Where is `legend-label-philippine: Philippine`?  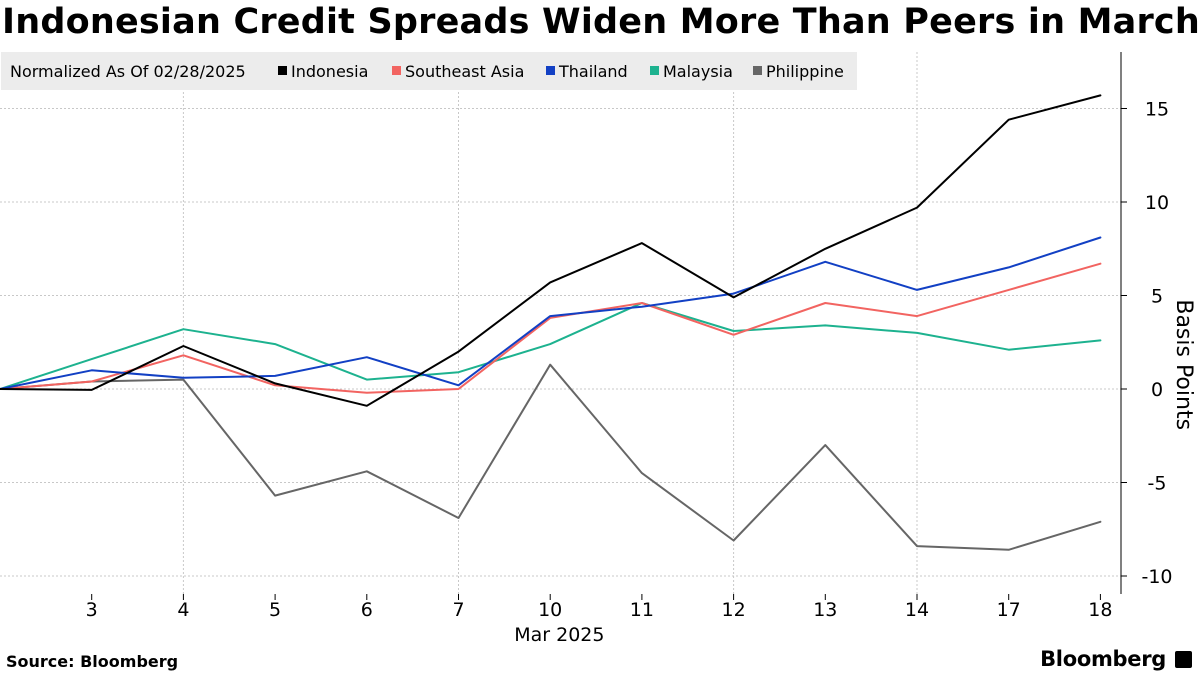
legend-label-philippine: Philippine is located at coordinates (805, 71).